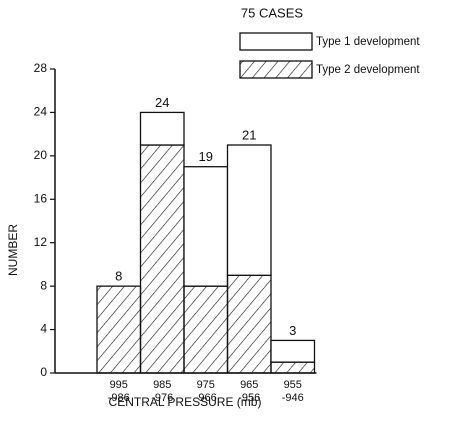  I want to click on x-tick-label: 955, so click(293, 385).